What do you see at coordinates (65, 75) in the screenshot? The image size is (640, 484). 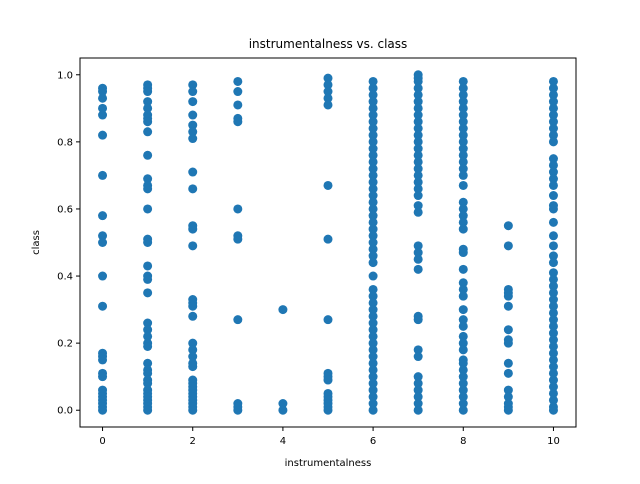 I see `y-tick-label: 1.0` at bounding box center [65, 75].